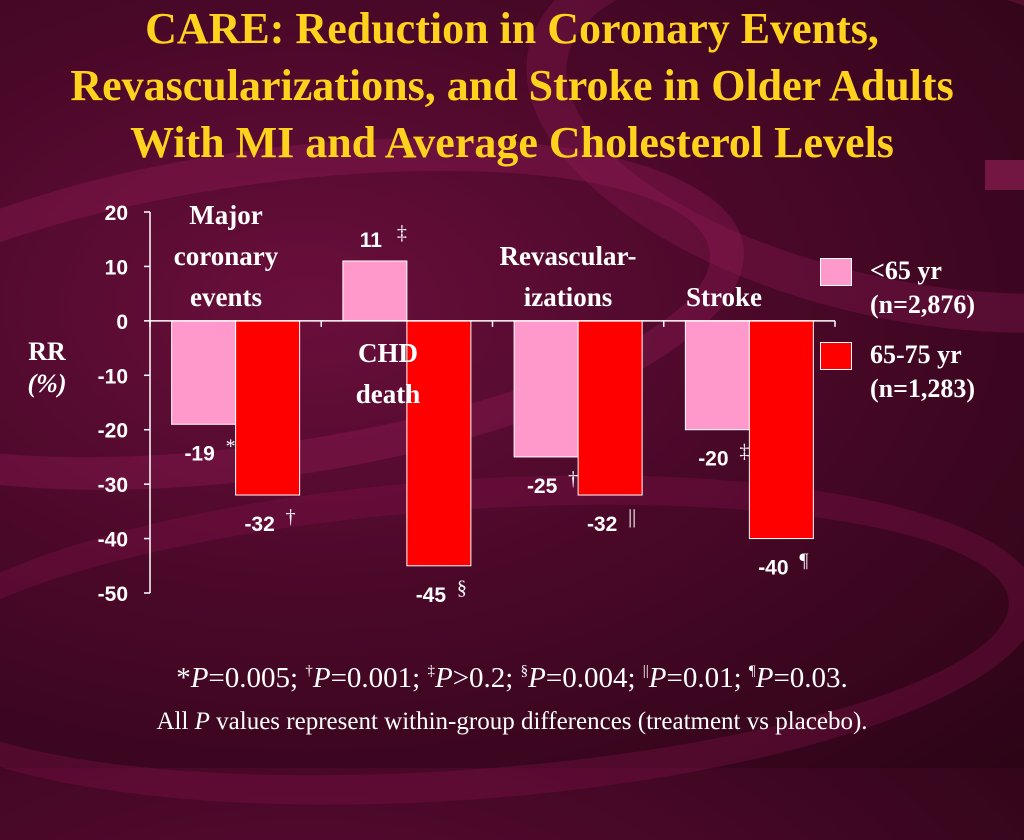 The image size is (1024, 840). I want to click on footnote-item: †P=0.001;, so click(366, 678).